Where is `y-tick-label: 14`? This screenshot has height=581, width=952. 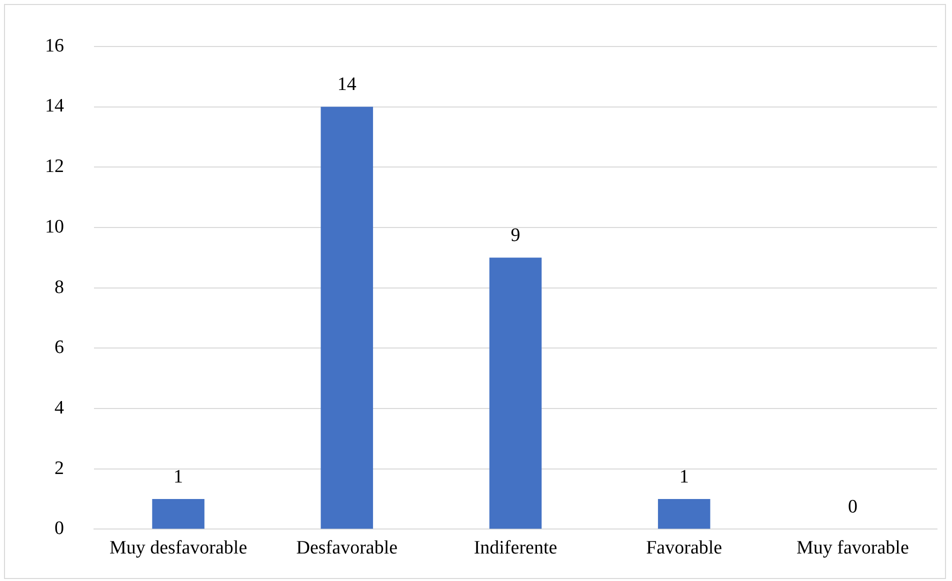
y-tick-label: 14 is located at coordinates (54, 106).